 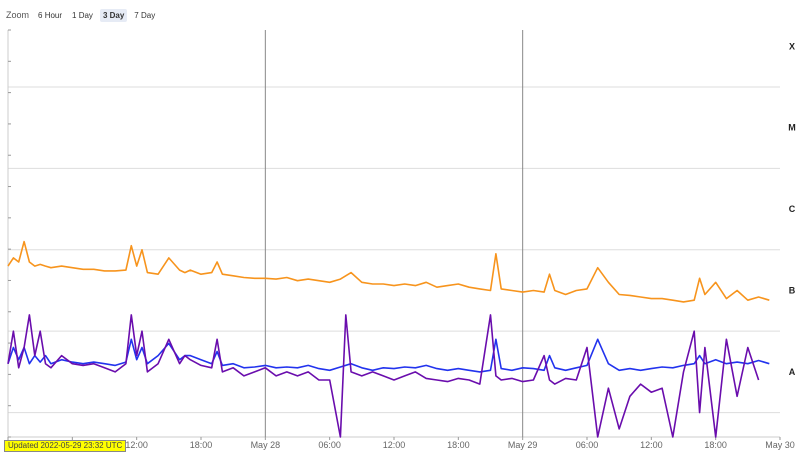 I want to click on updated-timestamp: Updated 2022-05-29 23:32 UTC, so click(x=65, y=446).